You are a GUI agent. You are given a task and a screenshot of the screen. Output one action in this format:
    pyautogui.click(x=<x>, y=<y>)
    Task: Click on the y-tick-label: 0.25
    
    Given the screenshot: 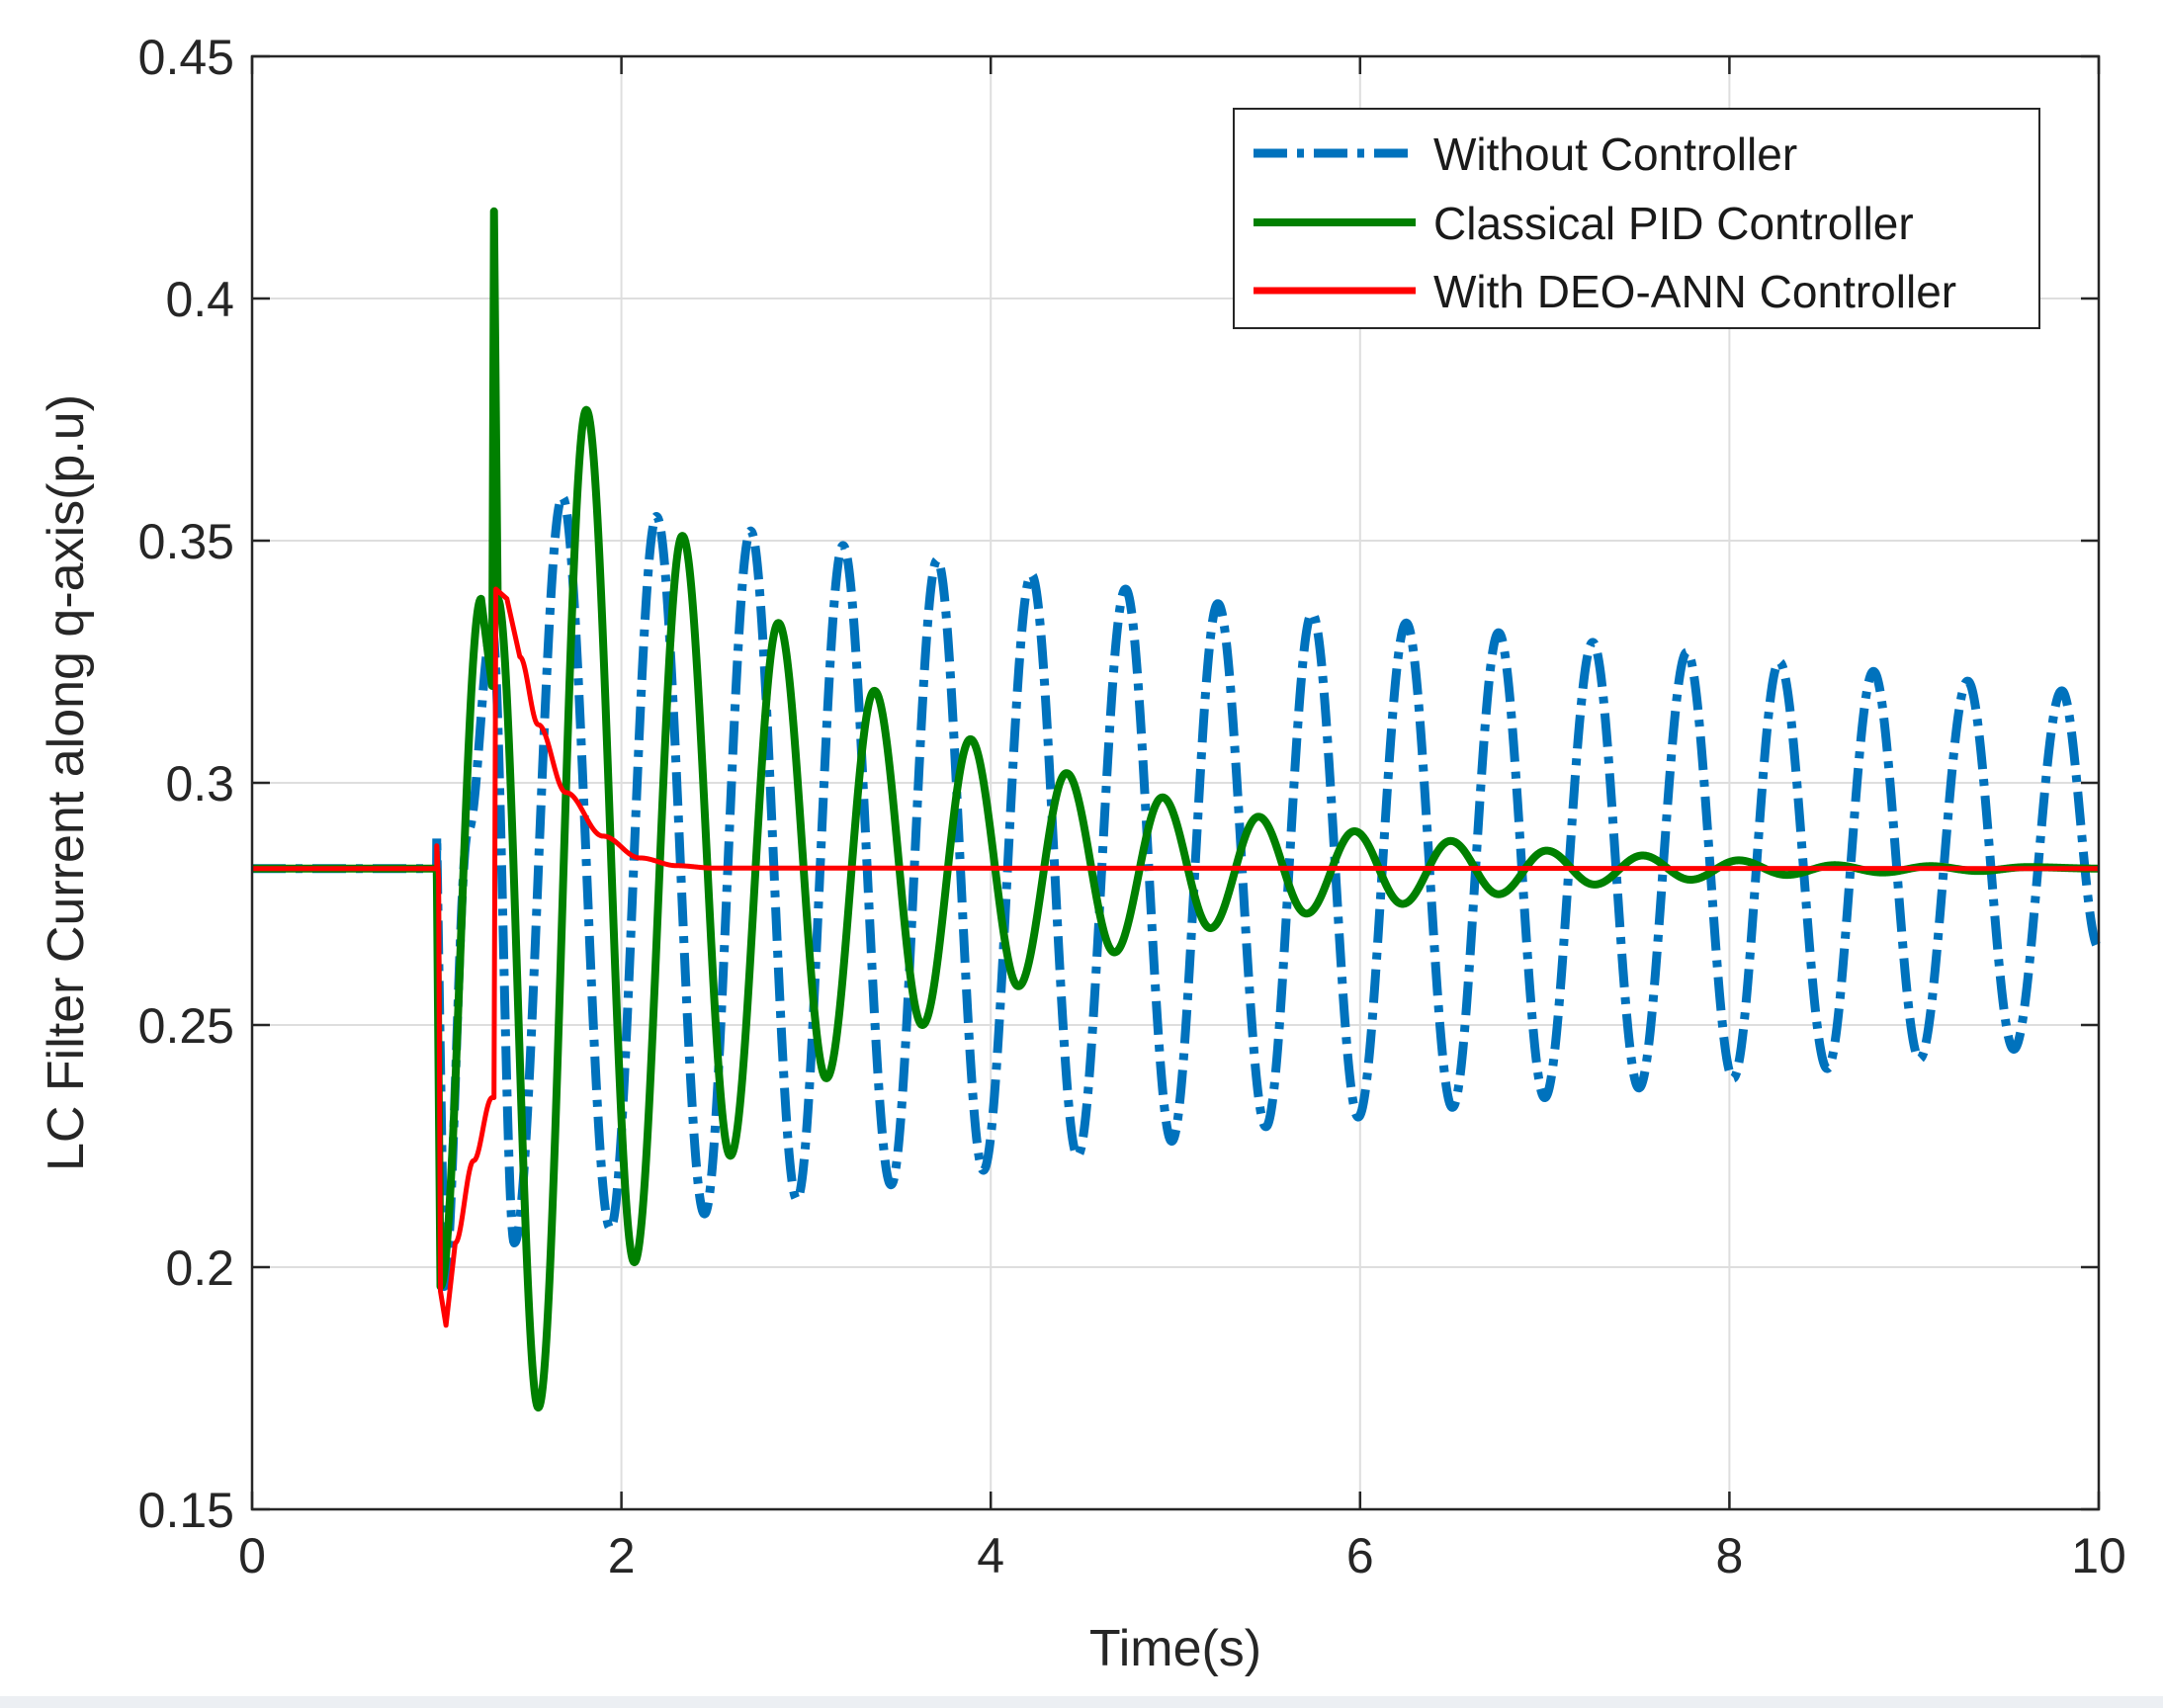 What is the action you would take?
    pyautogui.click(x=186, y=1026)
    